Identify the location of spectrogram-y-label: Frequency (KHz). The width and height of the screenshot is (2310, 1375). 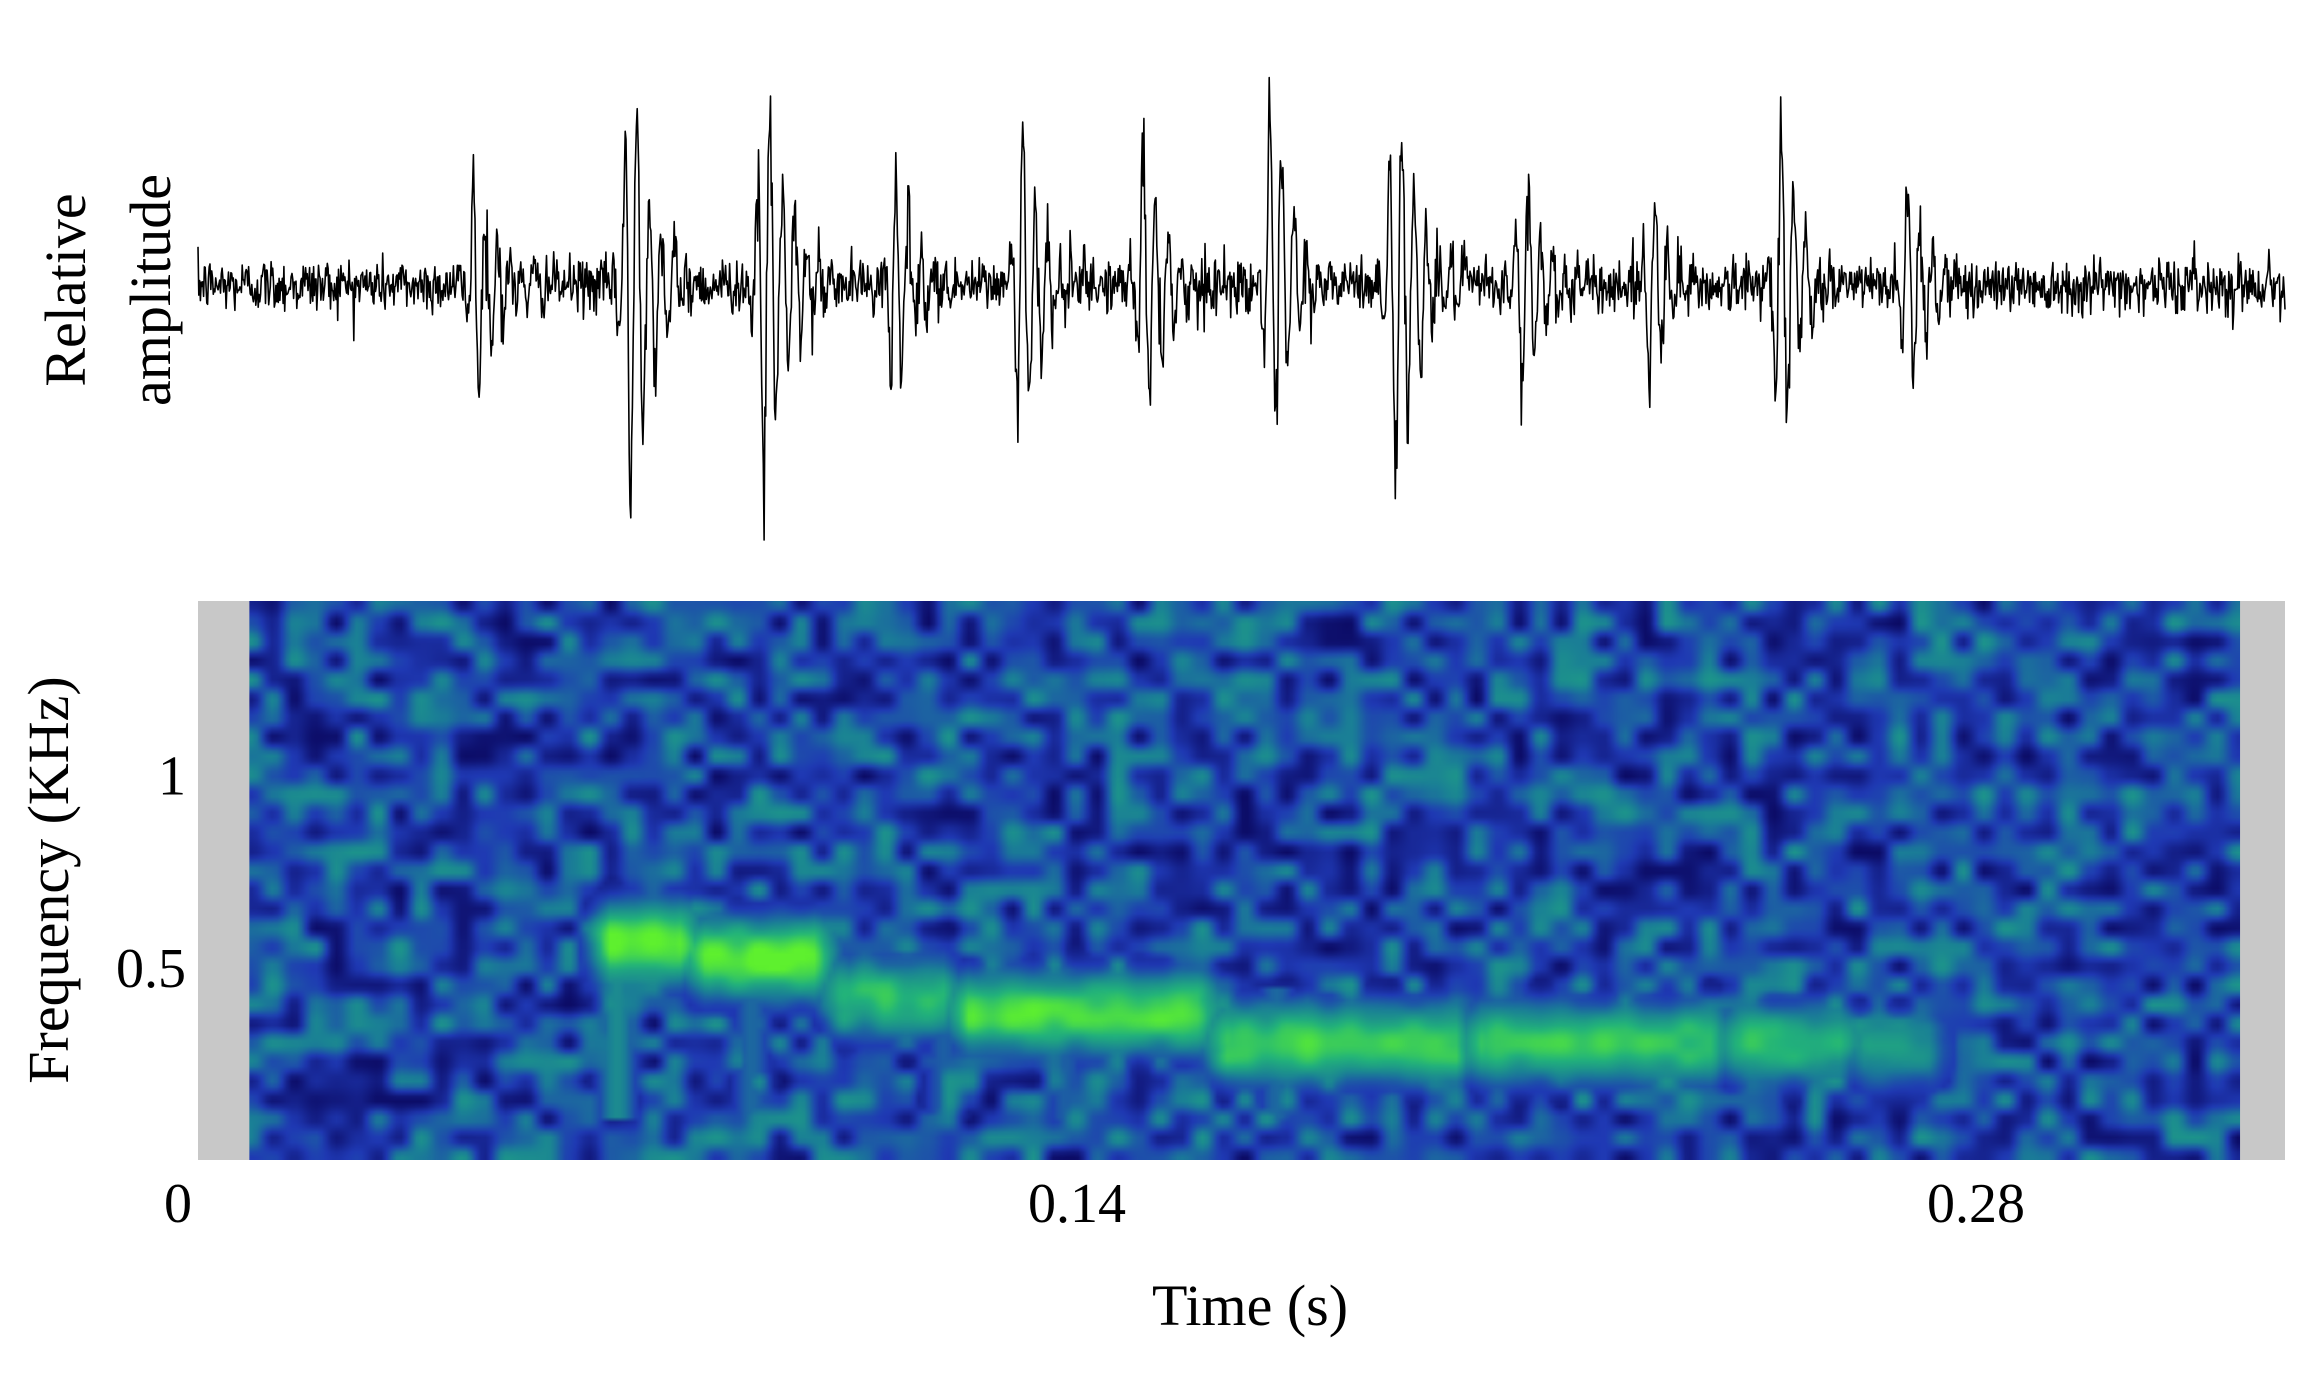
(48, 879).